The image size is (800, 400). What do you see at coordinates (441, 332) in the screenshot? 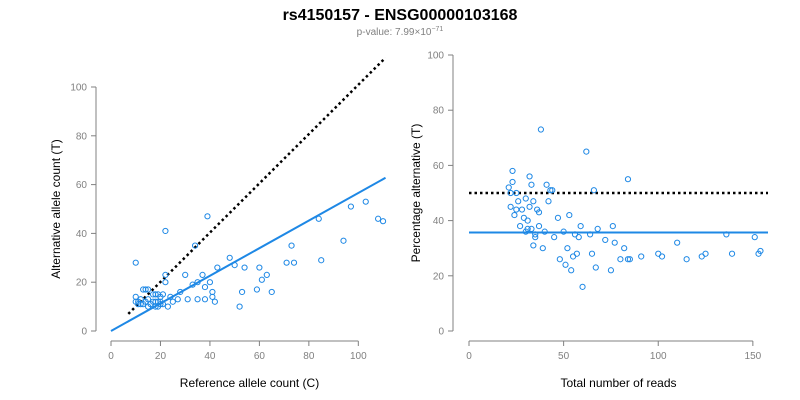
I see `y-tick-label: 0` at bounding box center [441, 332].